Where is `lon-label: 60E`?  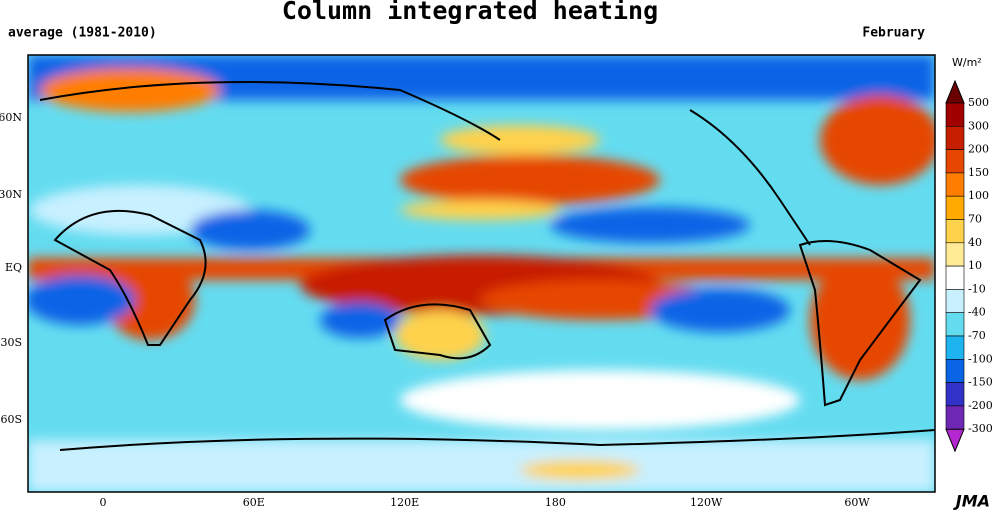
lon-label: 60E is located at coordinates (254, 502).